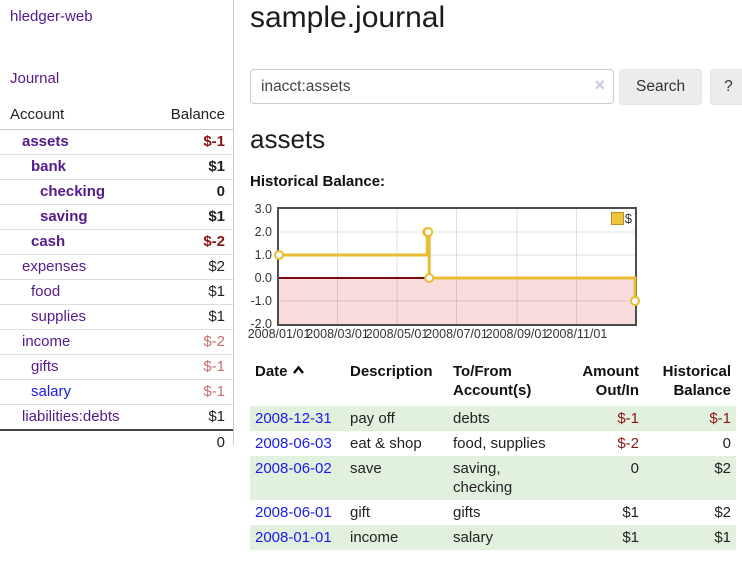 The width and height of the screenshot is (742, 582). I want to click on transaction-accounts: debts, so click(504, 418).